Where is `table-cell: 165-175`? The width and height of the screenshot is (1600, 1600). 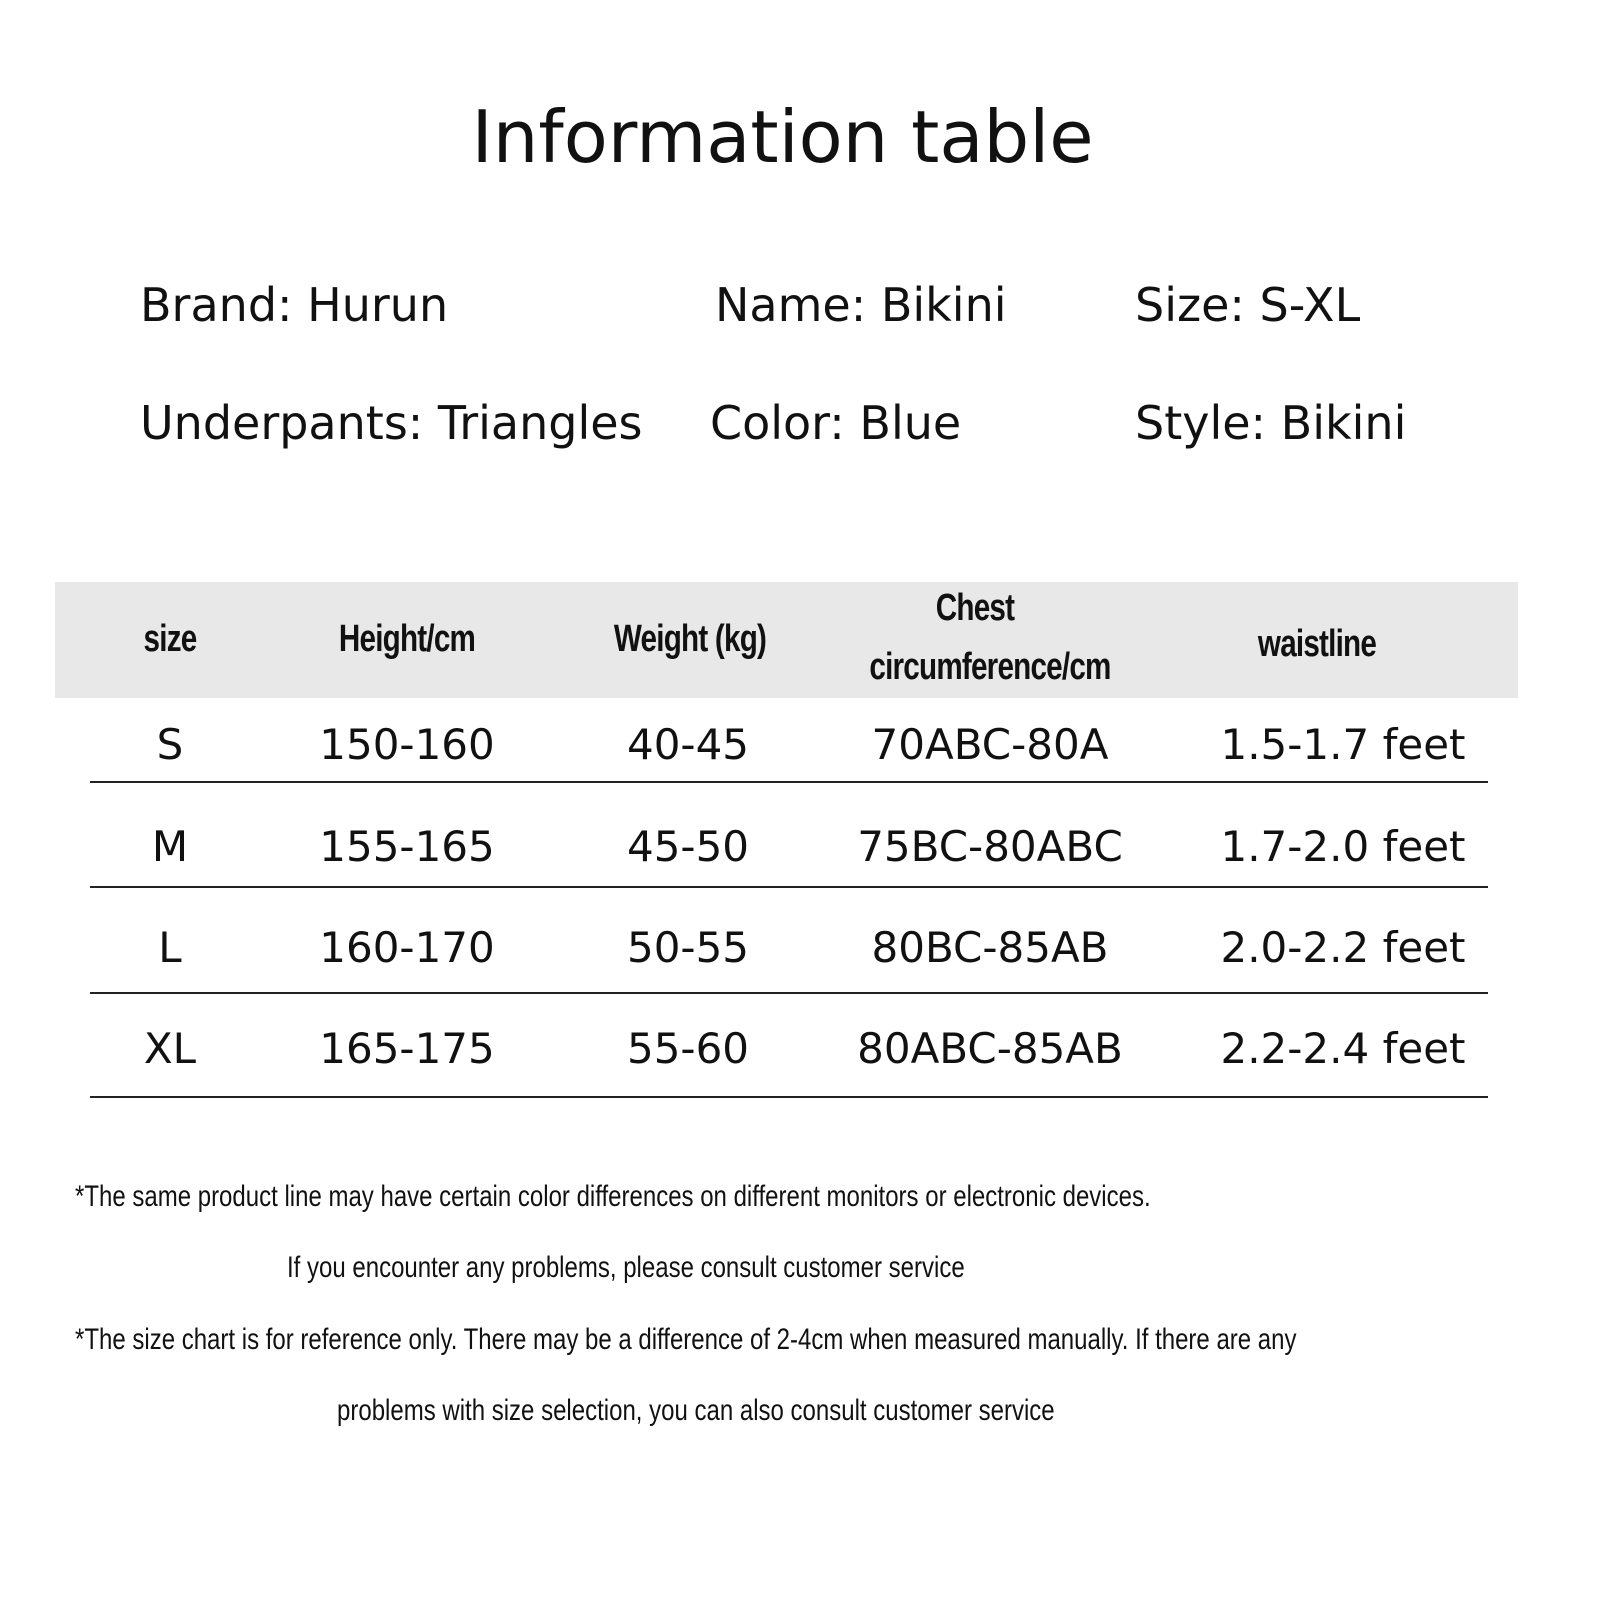
table-cell: 165-175 is located at coordinates (407, 1048).